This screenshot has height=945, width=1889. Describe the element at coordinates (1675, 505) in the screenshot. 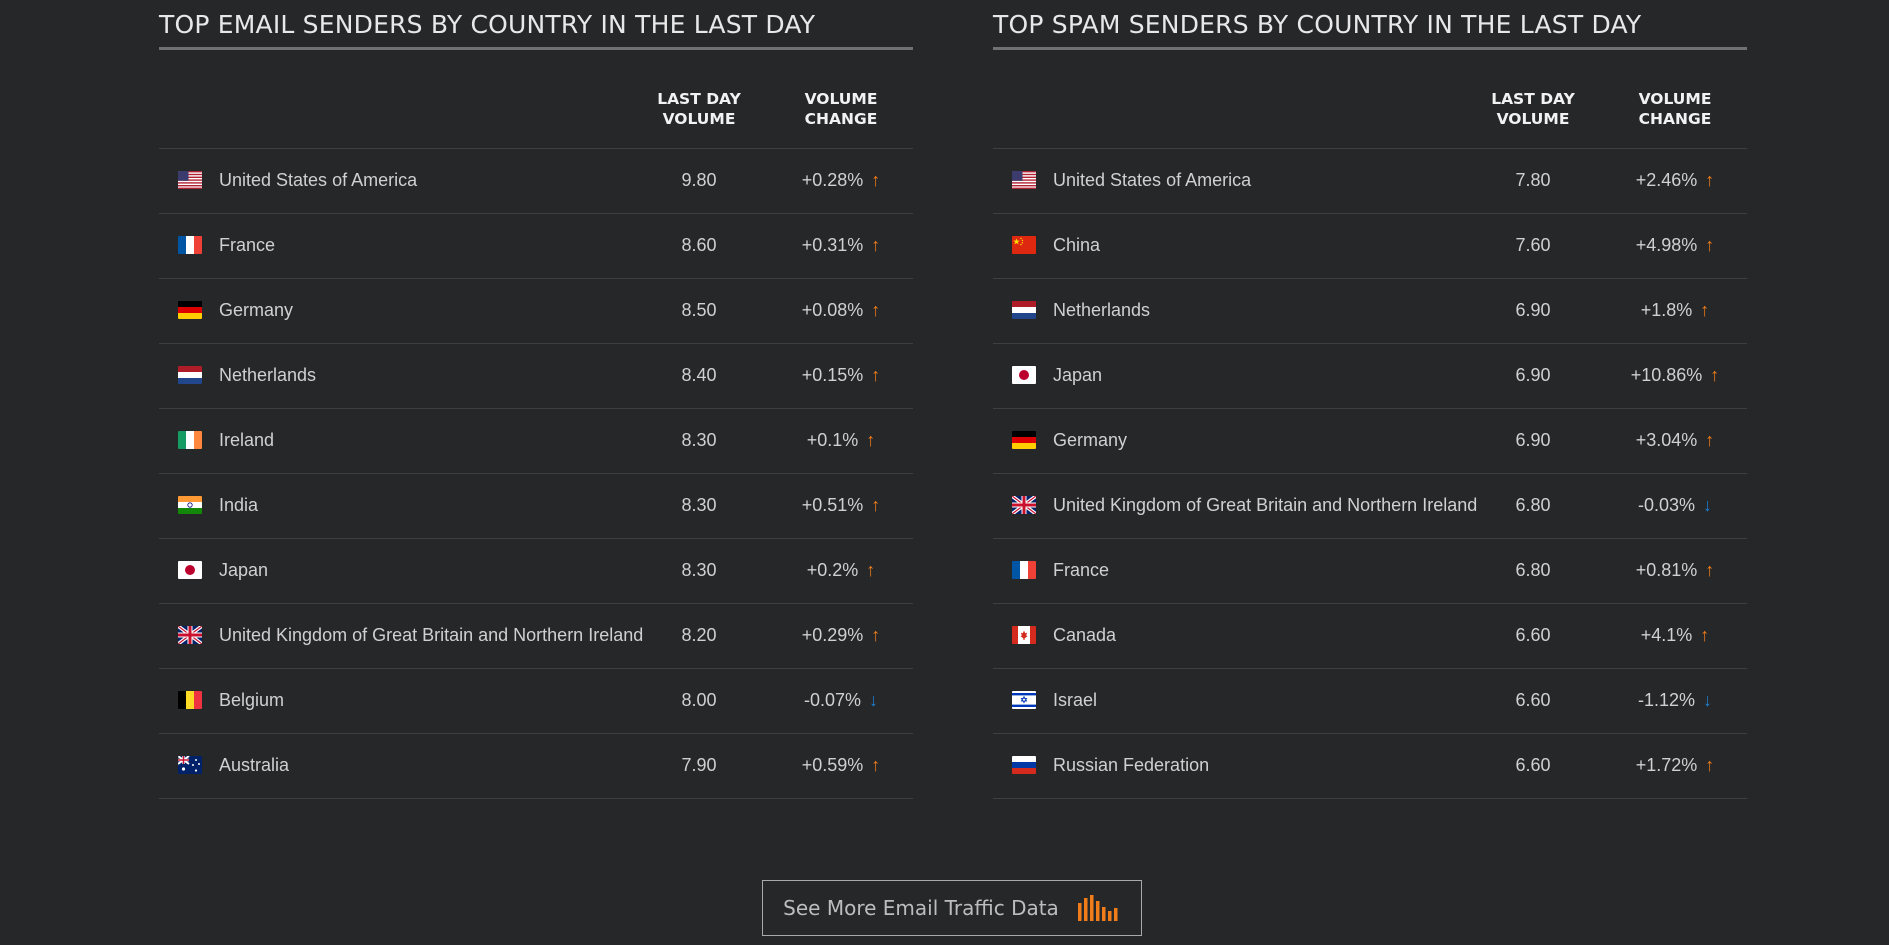

I see `volume-change: -0.03% ↓` at that location.